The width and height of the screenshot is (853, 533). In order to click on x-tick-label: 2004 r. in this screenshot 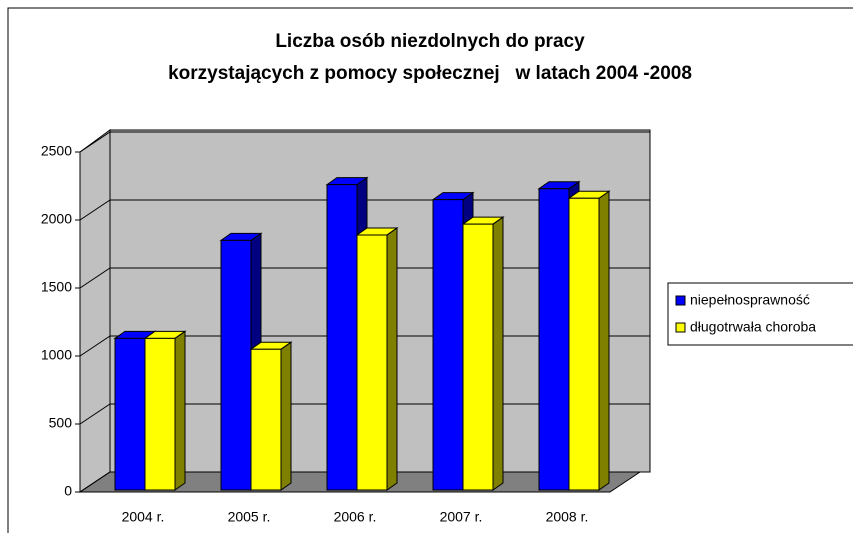, I will do `click(143, 517)`.